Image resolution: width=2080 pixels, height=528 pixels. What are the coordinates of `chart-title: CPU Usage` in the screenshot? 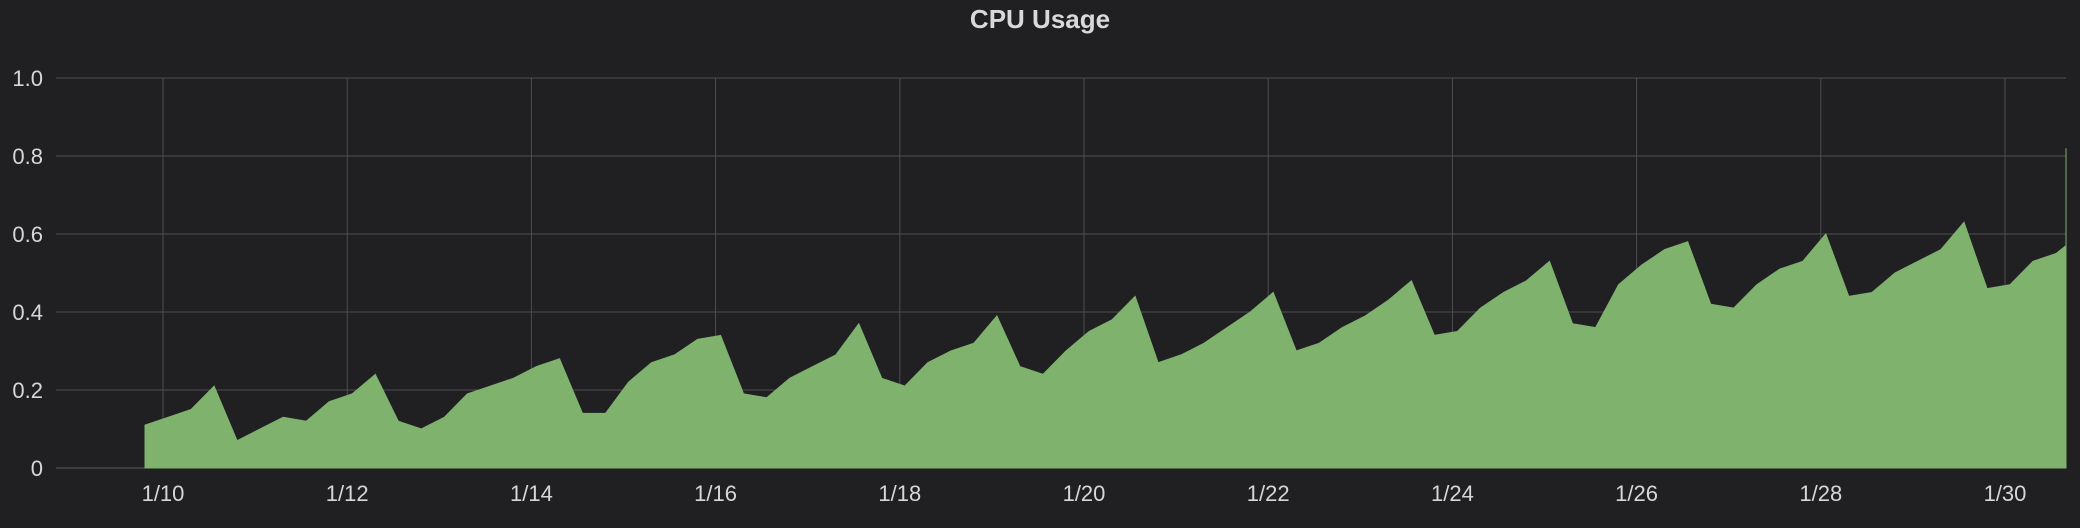 It's located at (1040, 19).